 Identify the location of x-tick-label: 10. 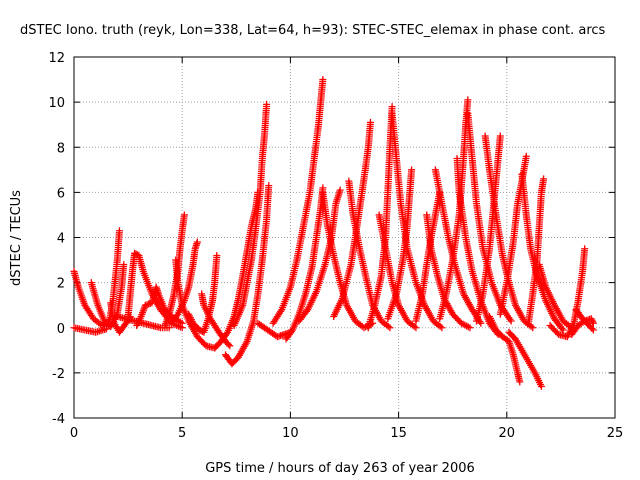
(290, 433).